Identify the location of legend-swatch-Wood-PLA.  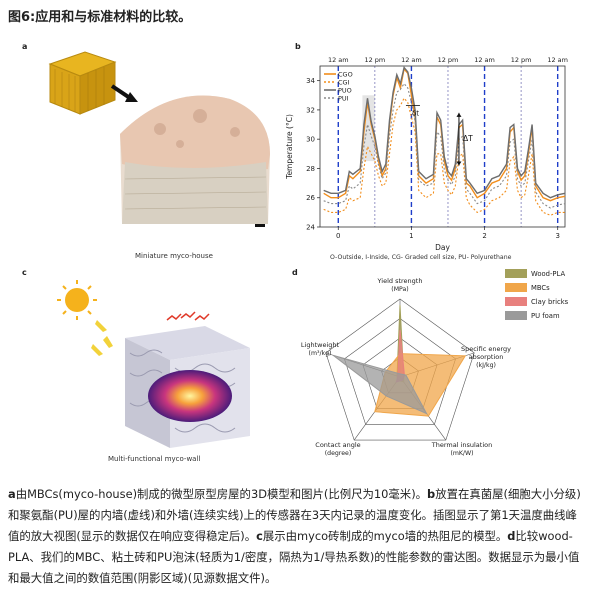
(516, 273).